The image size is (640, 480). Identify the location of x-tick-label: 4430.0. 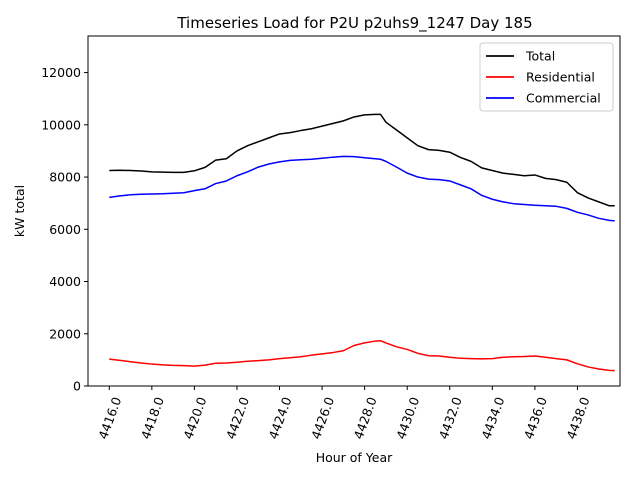
(407, 418).